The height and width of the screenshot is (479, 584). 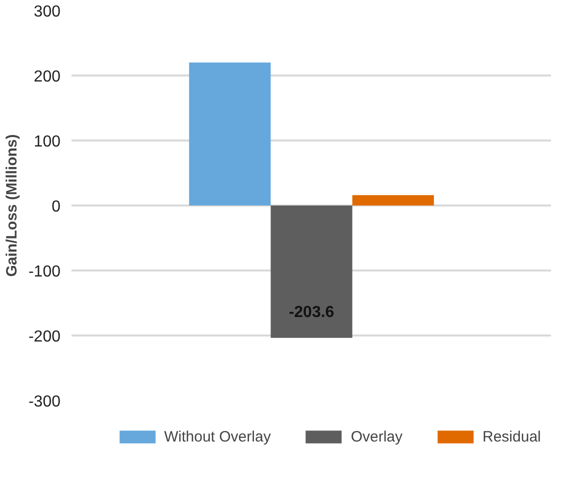 I want to click on y-tick-label: 100, so click(x=47, y=142).